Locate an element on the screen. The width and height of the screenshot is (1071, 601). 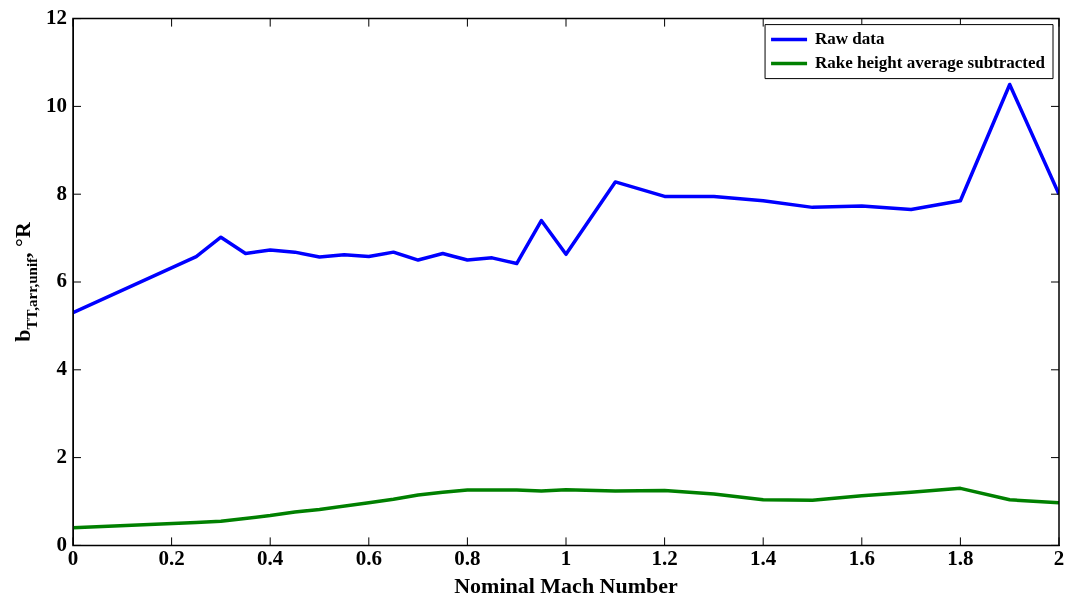
x-tick-label: 2 is located at coordinates (1059, 558).